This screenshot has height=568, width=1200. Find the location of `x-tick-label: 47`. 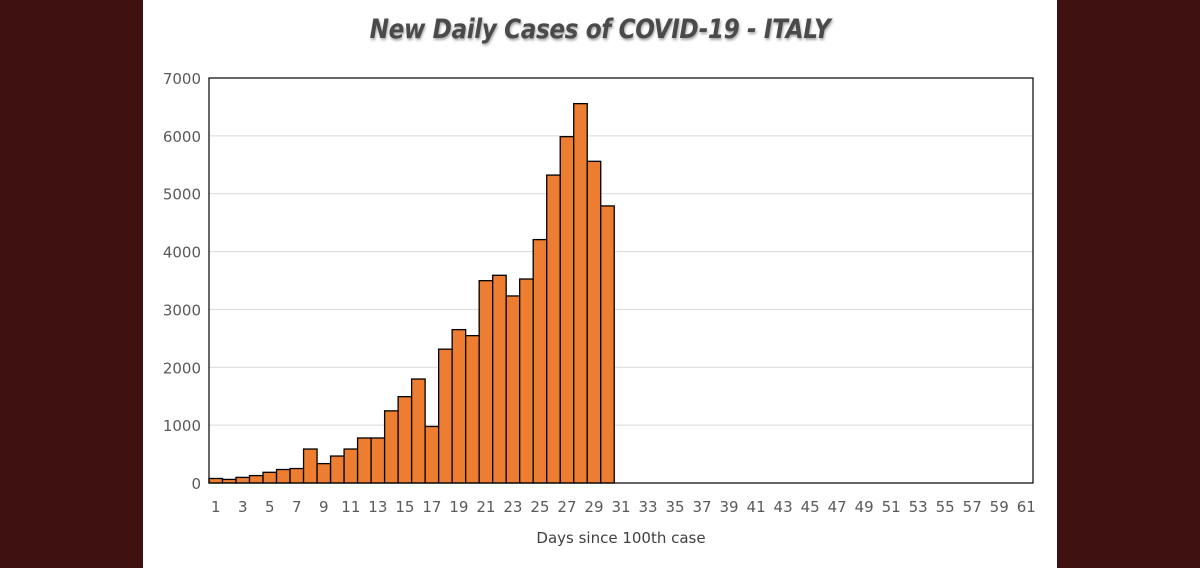

x-tick-label: 47 is located at coordinates (837, 507).